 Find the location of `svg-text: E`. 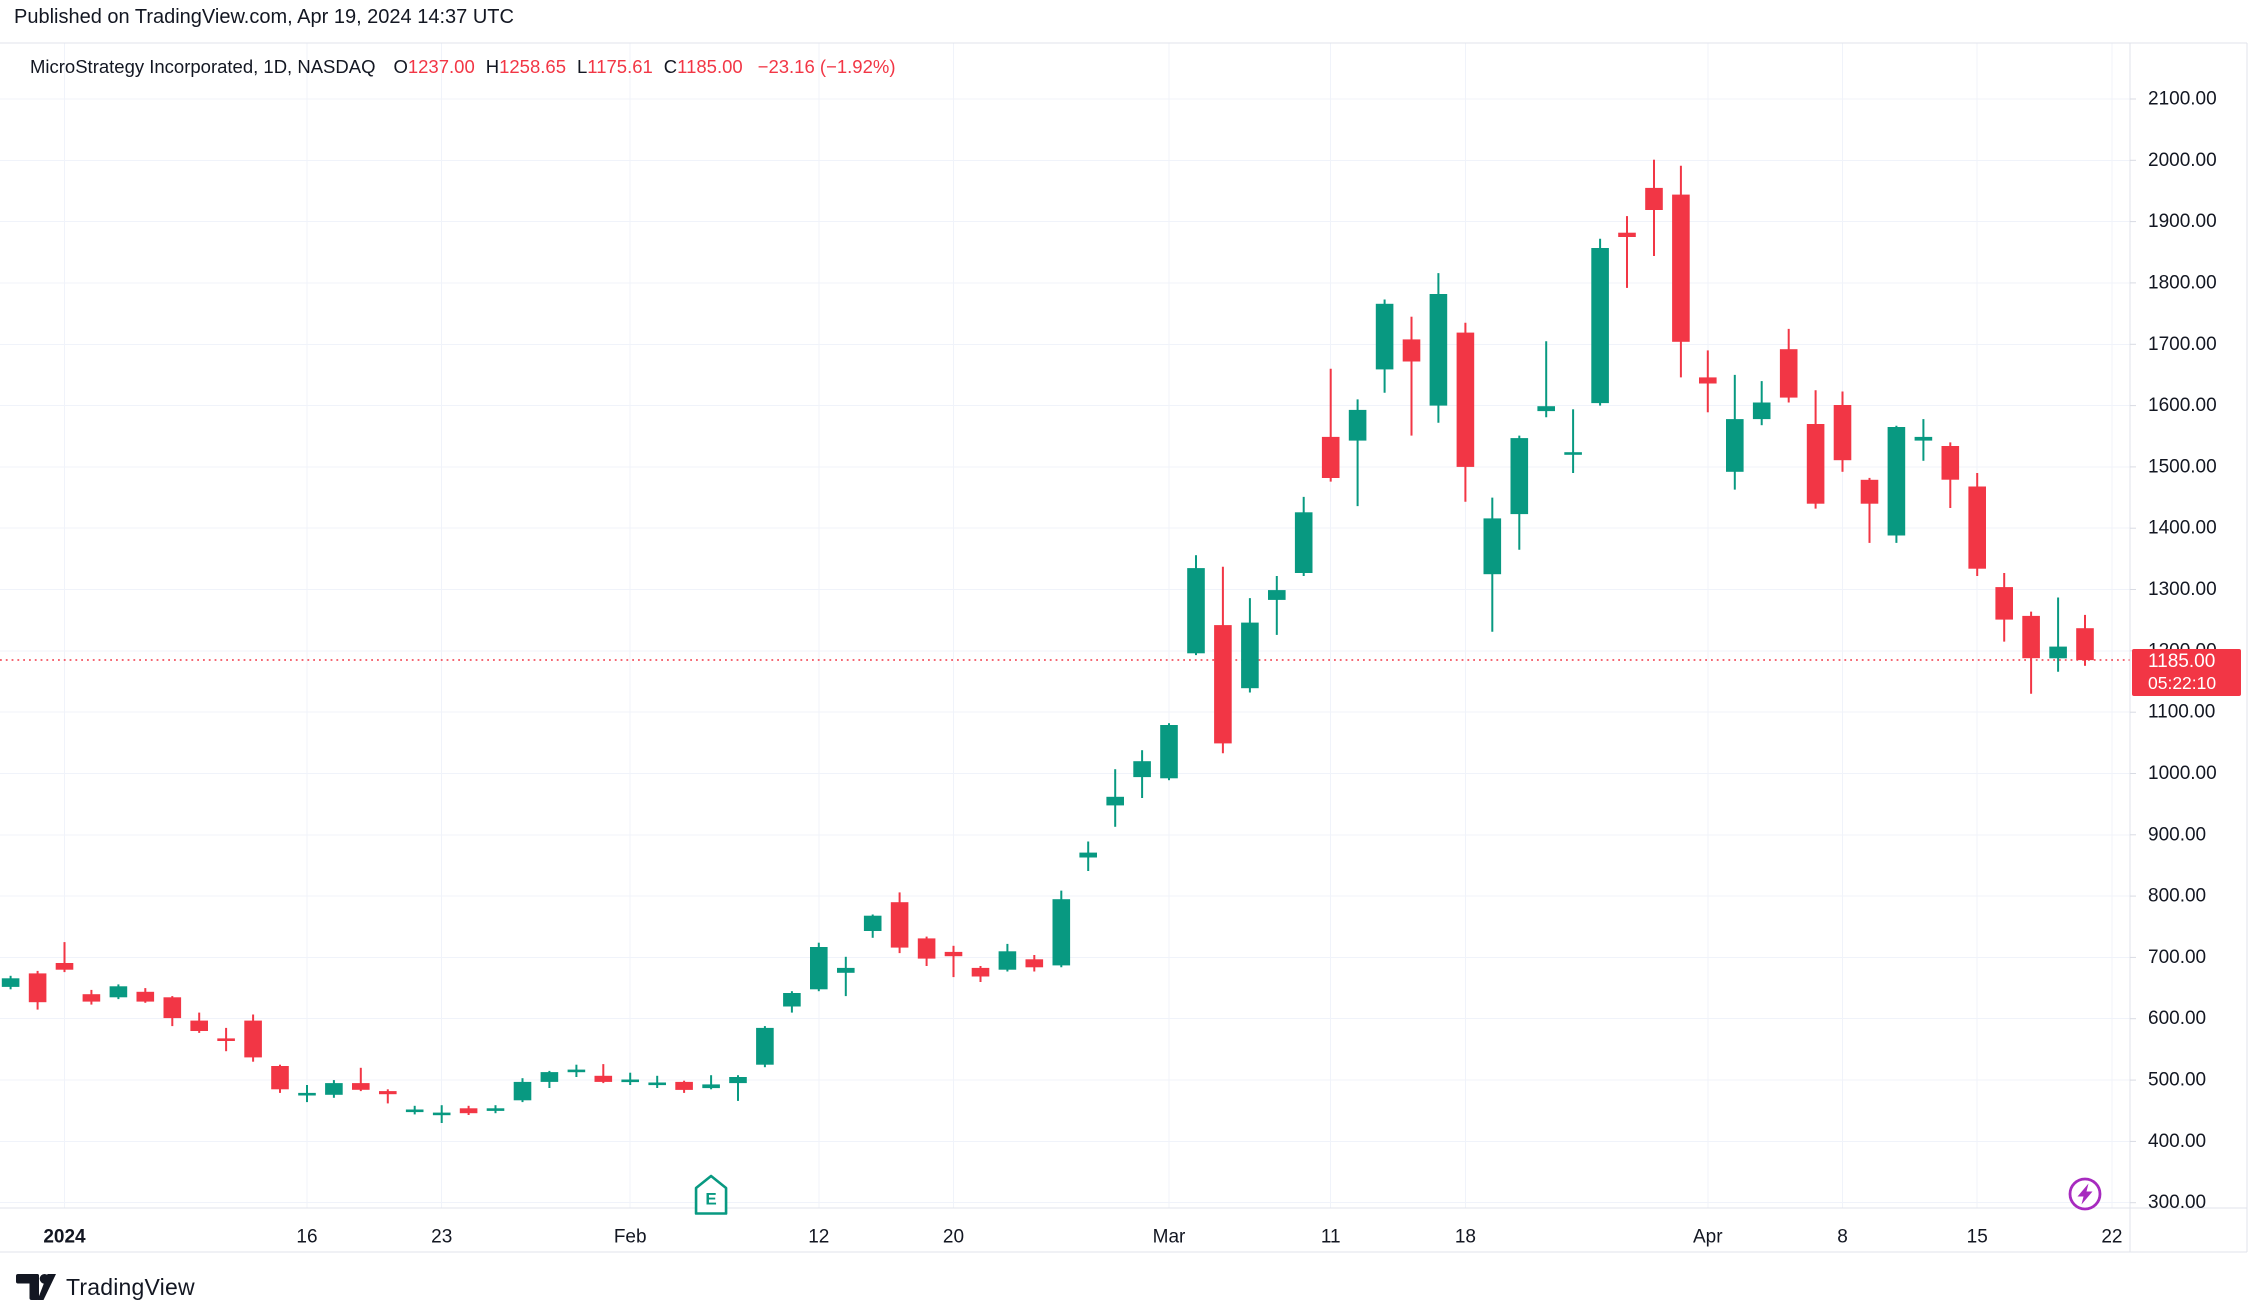

svg-text: E is located at coordinates (710, 1199).